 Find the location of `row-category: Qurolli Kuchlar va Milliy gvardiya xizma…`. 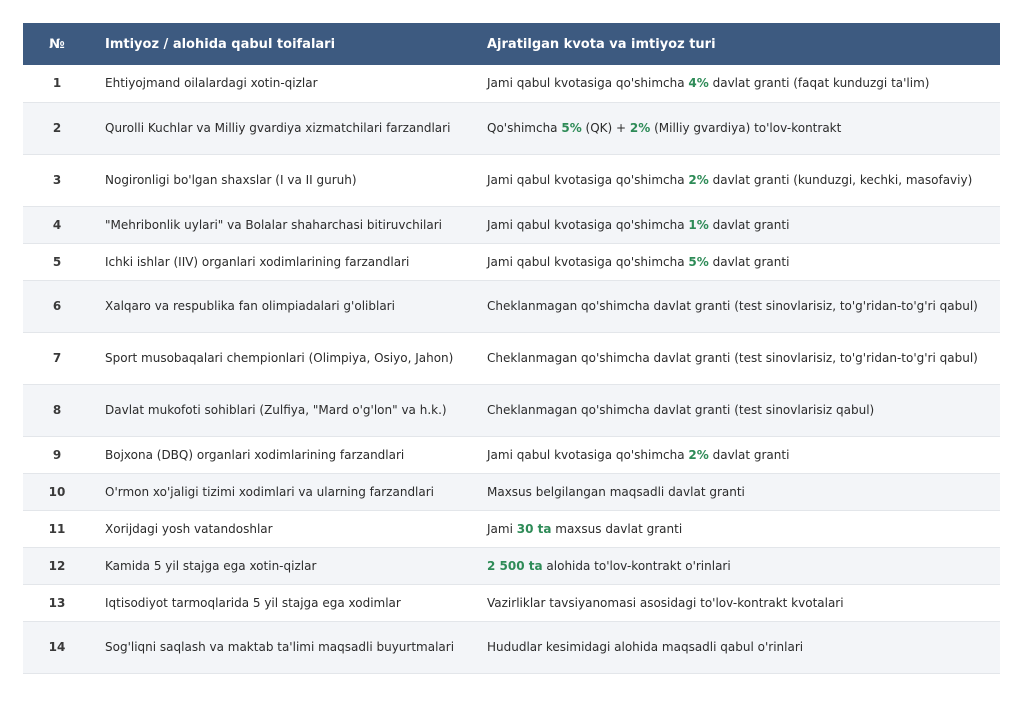

row-category: Qurolli Kuchlar va Milliy gvardiya xizma… is located at coordinates (278, 128).